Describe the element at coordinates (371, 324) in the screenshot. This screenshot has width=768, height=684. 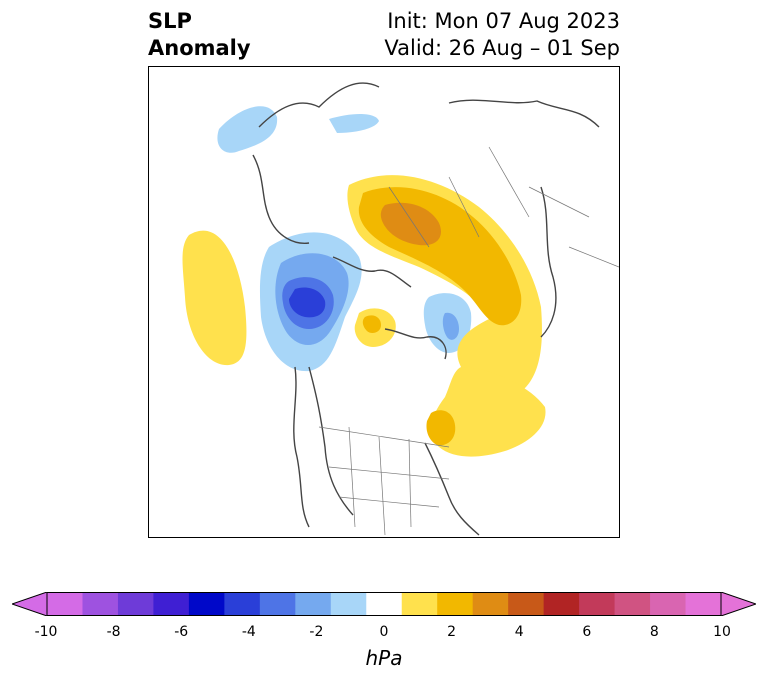
I see `positive-anomaly-arctic-core` at that location.